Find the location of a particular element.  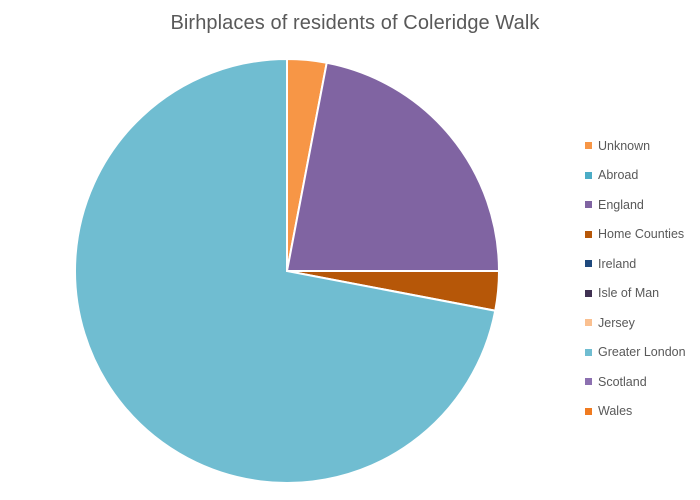

legend-item-isle-of-man: Isle of Man is located at coordinates (635, 294).